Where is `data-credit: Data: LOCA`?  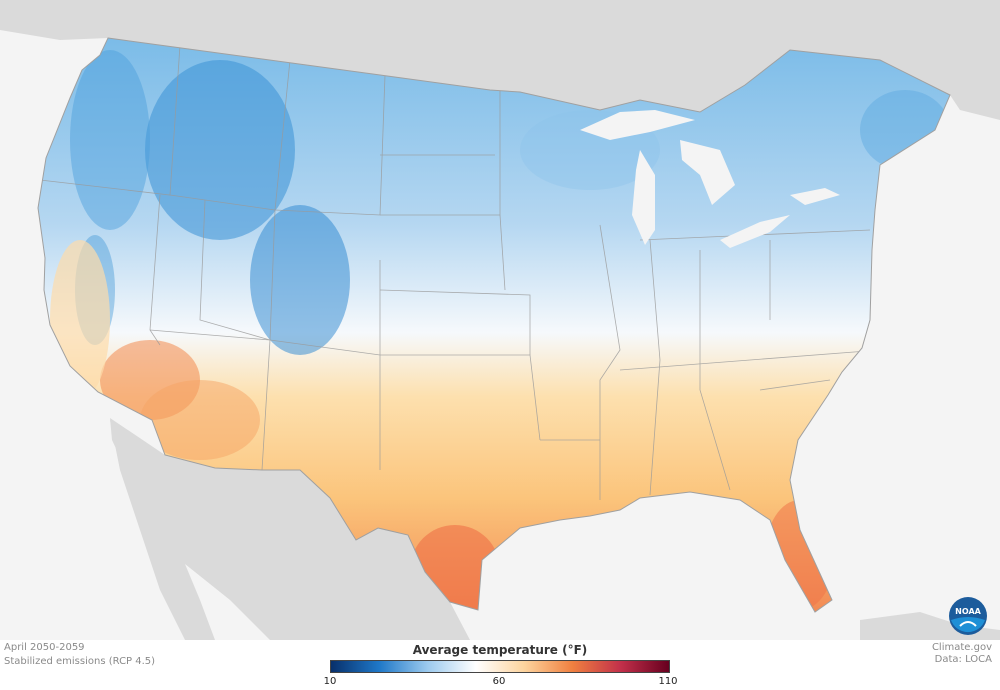 data-credit: Data: LOCA is located at coordinates (963, 659).